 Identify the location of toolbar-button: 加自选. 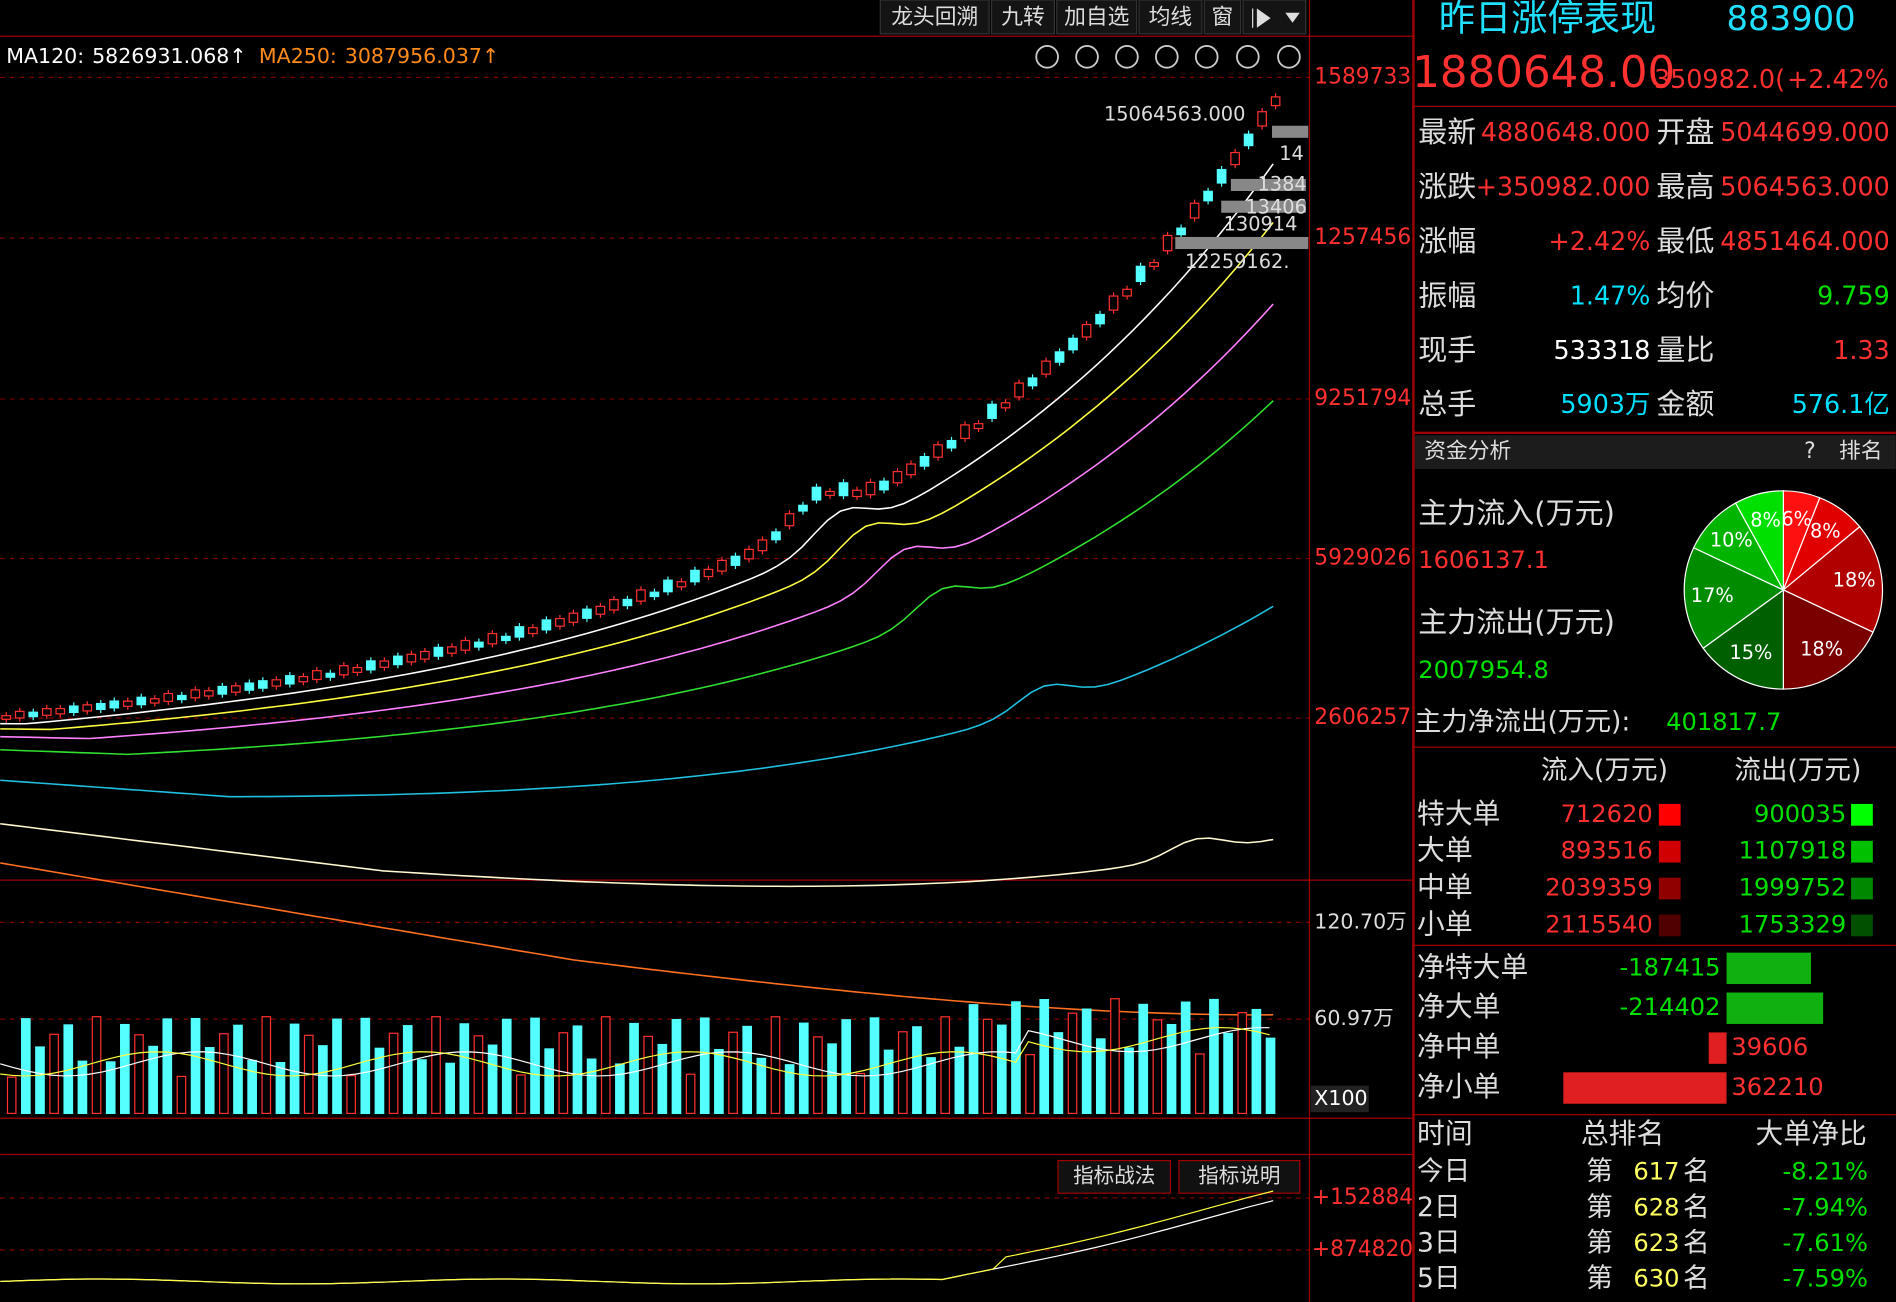
(1096, 17).